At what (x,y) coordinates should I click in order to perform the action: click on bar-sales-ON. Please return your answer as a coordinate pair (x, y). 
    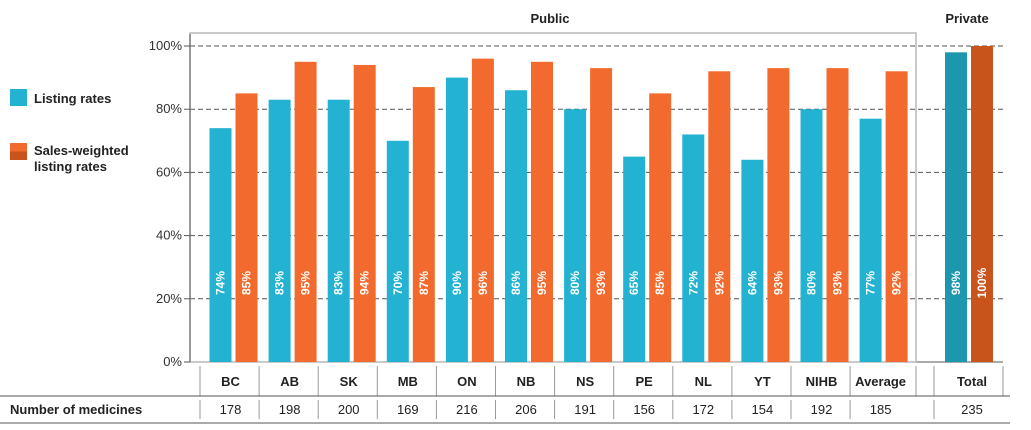
    Looking at the image, I should click on (482, 210).